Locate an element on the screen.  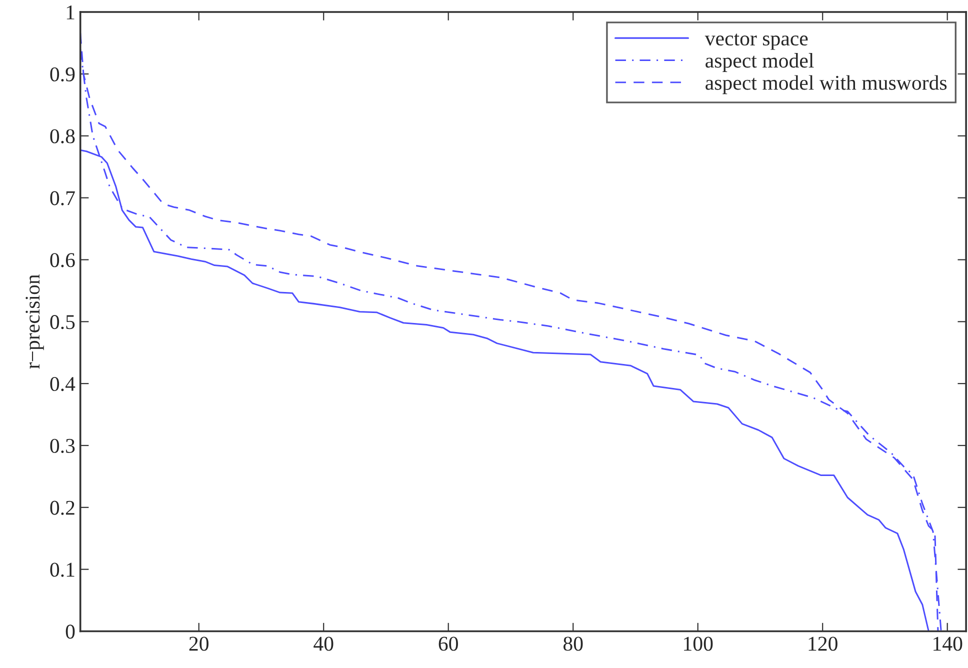
x-tick-label: 40 is located at coordinates (324, 643).